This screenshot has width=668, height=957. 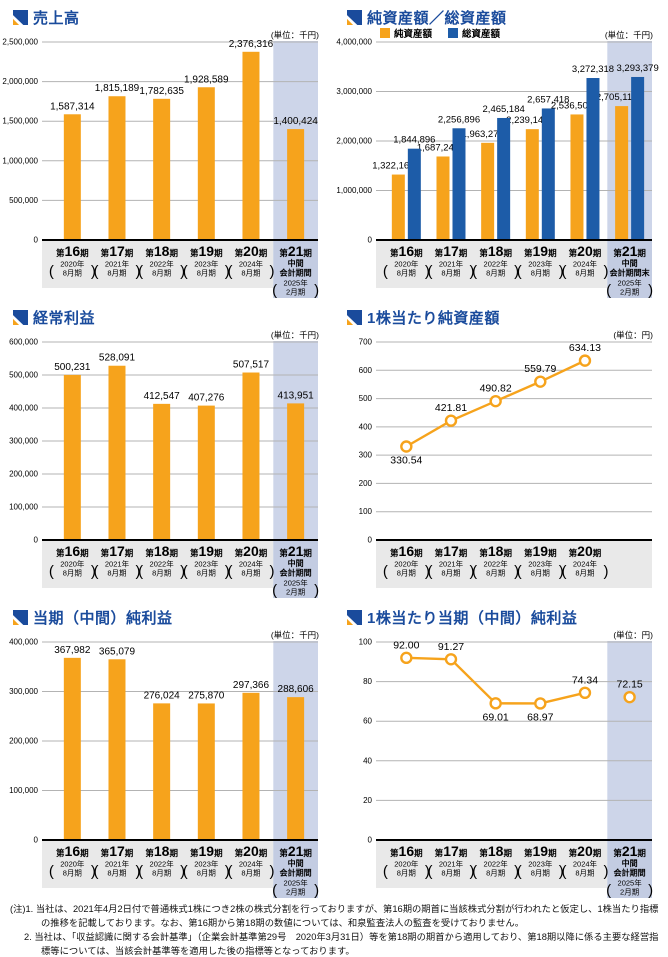 I want to click on value-label: 1,782,635, so click(x=161, y=91).